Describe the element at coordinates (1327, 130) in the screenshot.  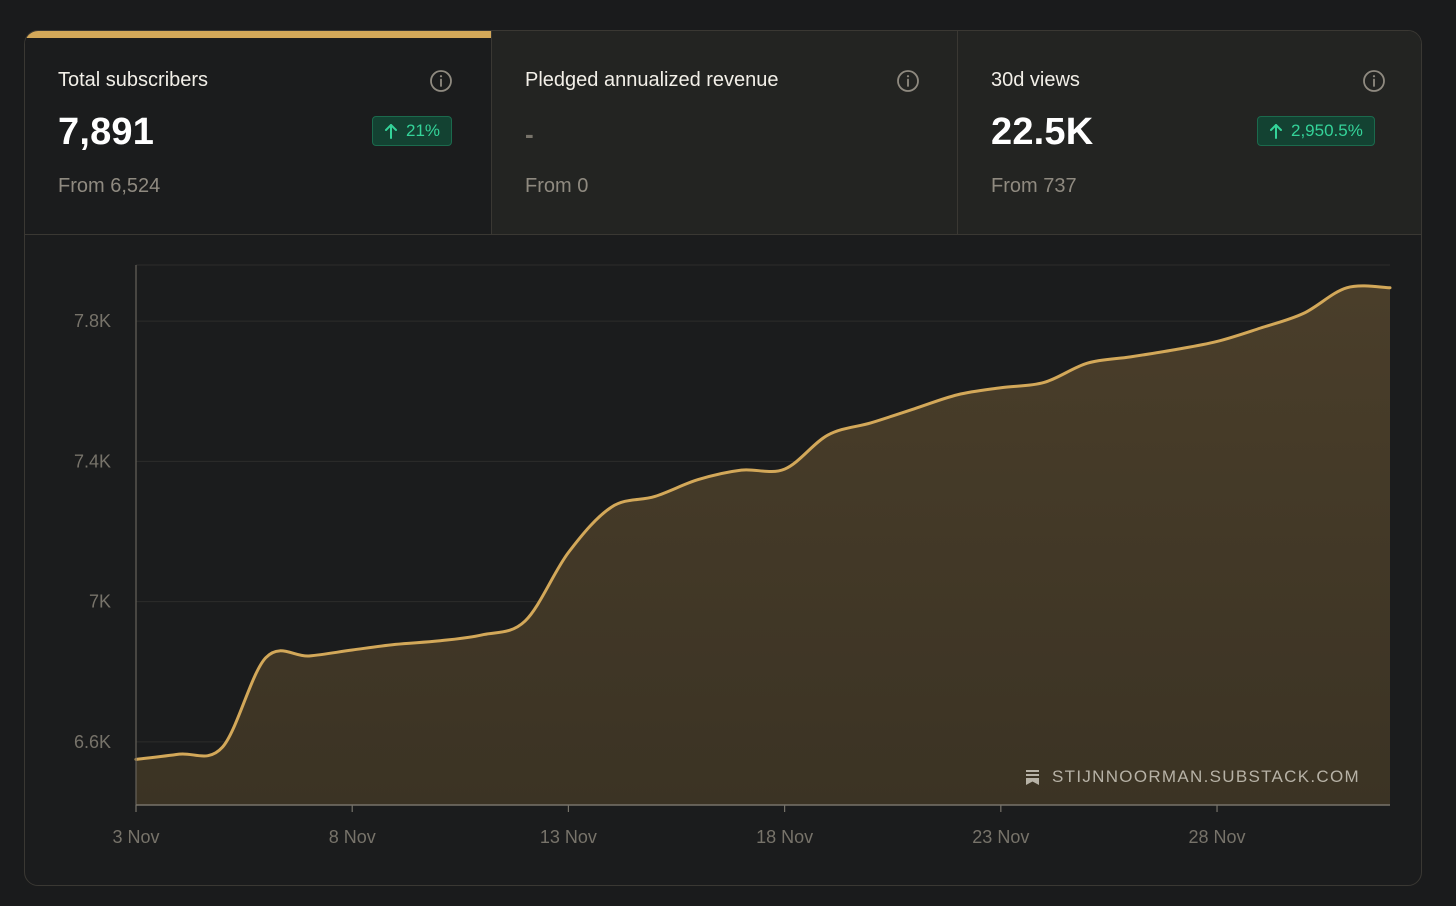
I see `delta-value: 2,950.5%` at that location.